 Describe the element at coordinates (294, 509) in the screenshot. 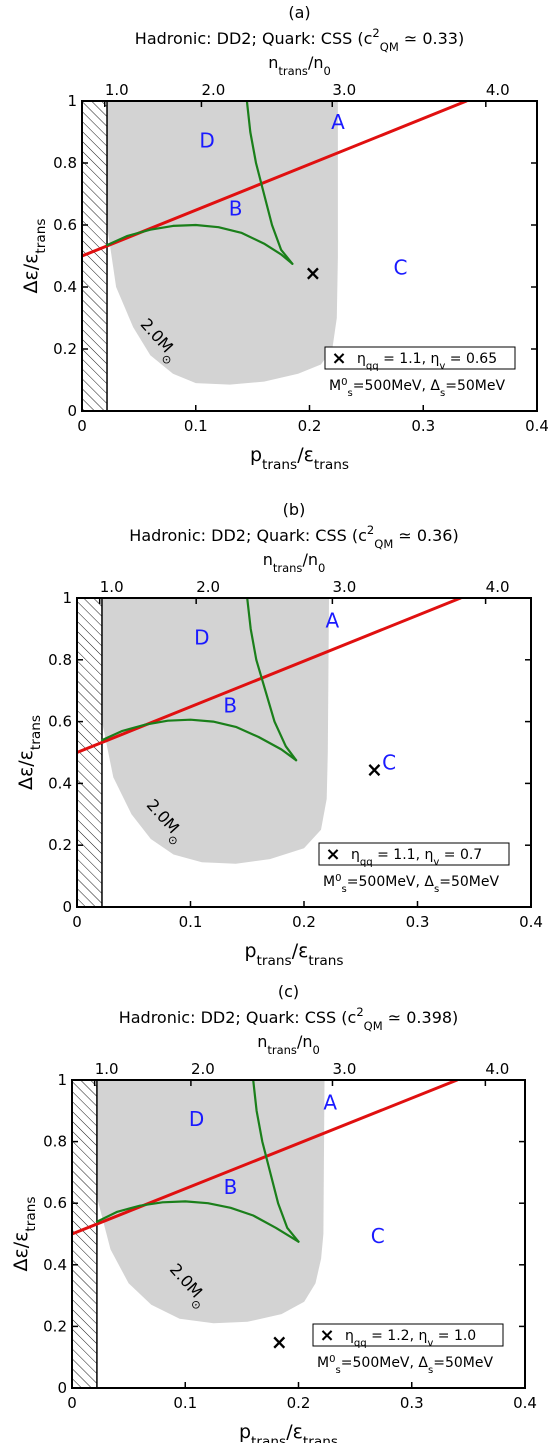

I see `panel-label: (b)` at that location.